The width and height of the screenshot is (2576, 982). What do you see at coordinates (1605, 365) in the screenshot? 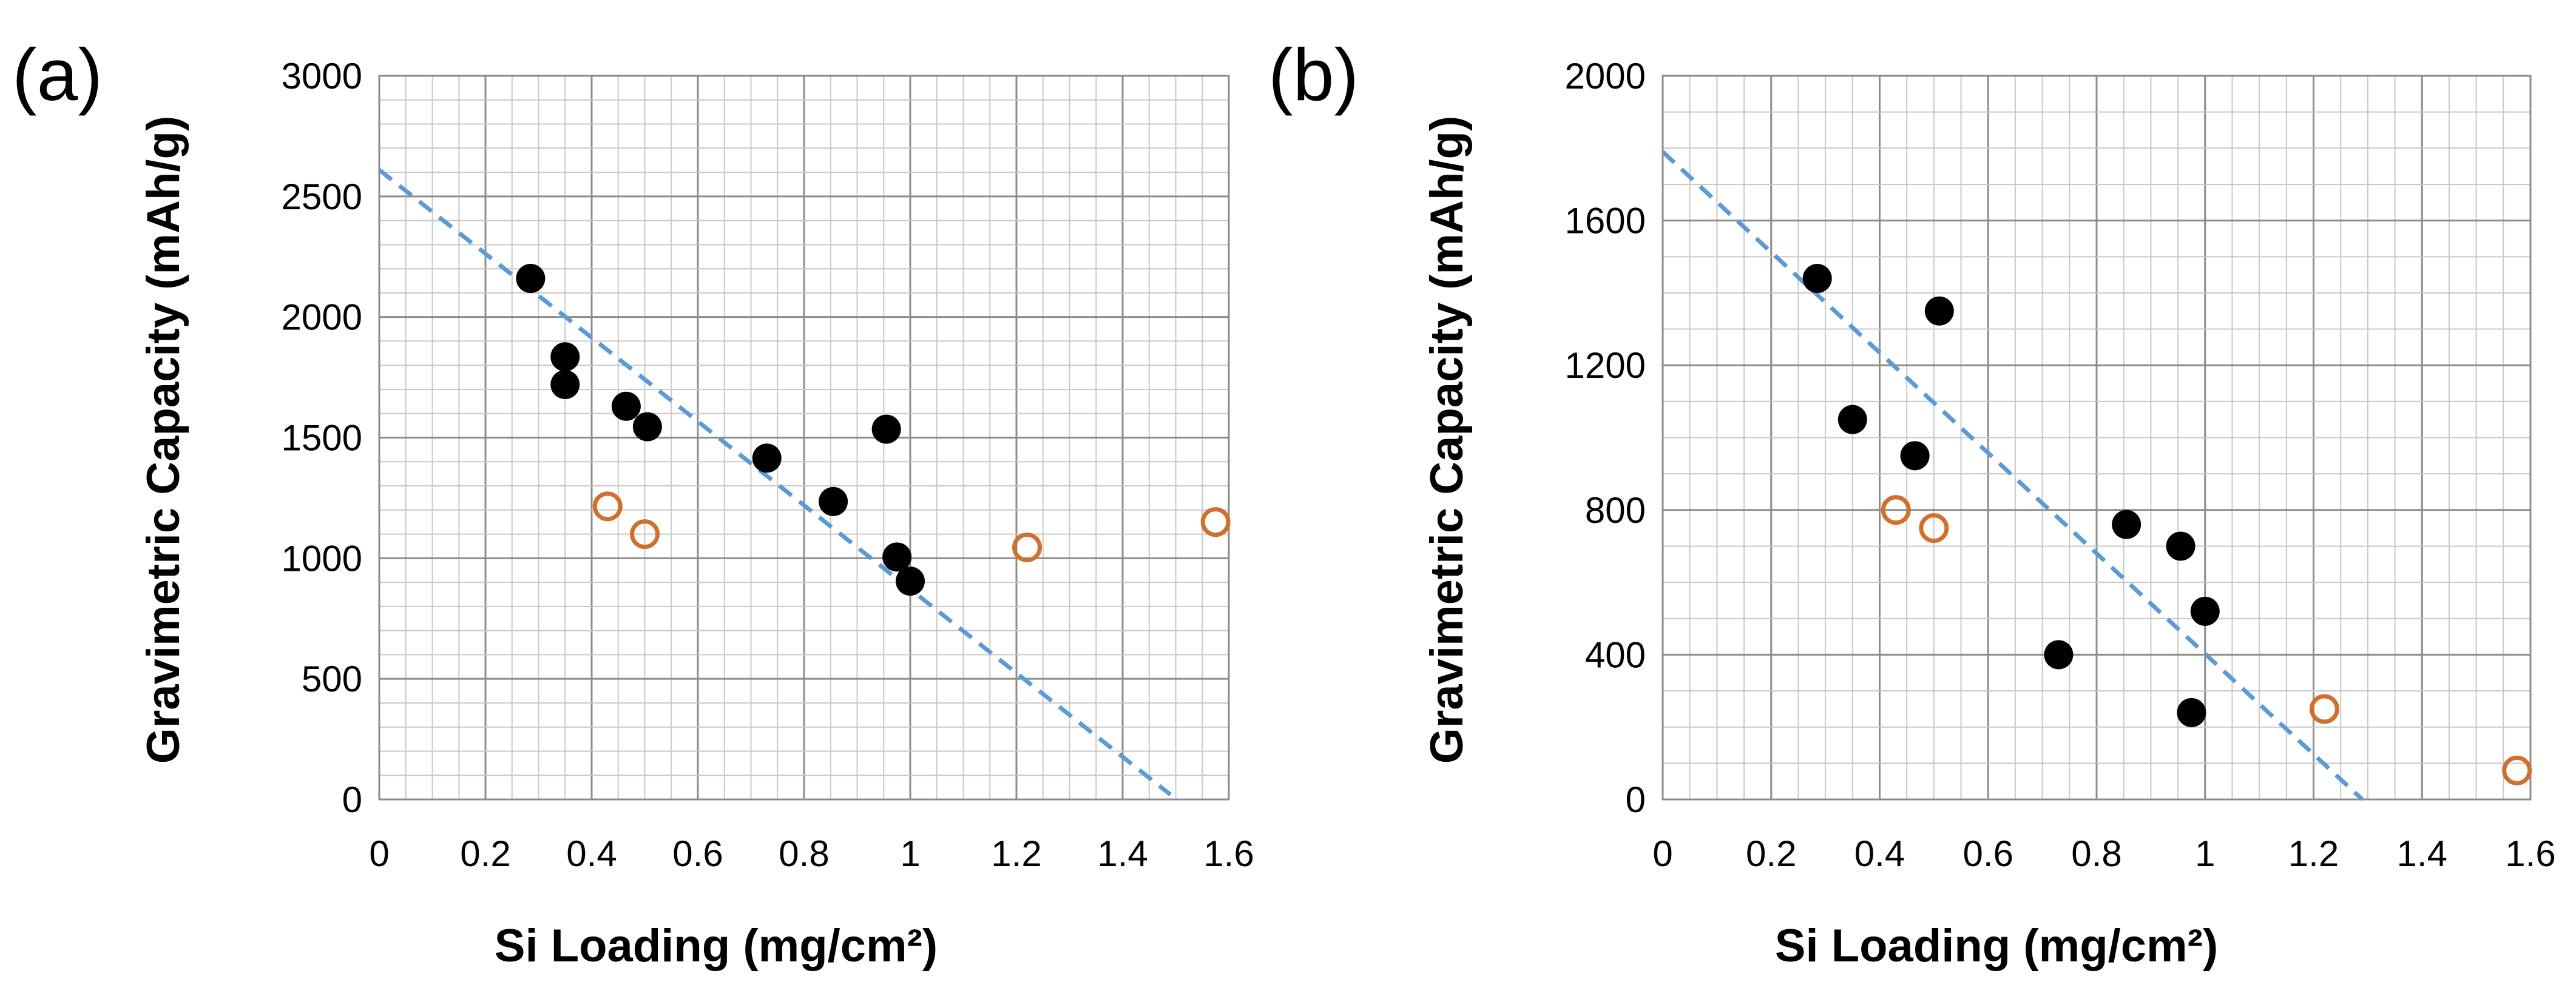
I see `y-tick-label-b: 1200` at bounding box center [1605, 365].